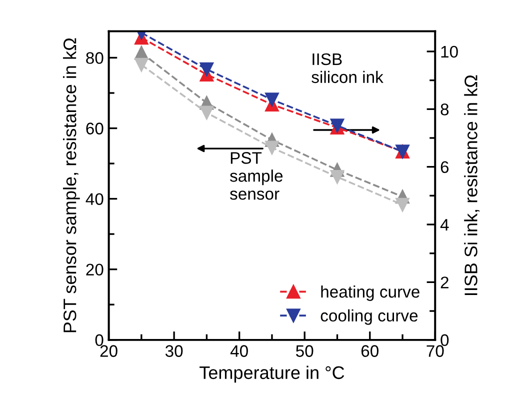  What do you see at coordinates (444, 167) in the screenshot?
I see `y2-tick-label: 6` at bounding box center [444, 167].